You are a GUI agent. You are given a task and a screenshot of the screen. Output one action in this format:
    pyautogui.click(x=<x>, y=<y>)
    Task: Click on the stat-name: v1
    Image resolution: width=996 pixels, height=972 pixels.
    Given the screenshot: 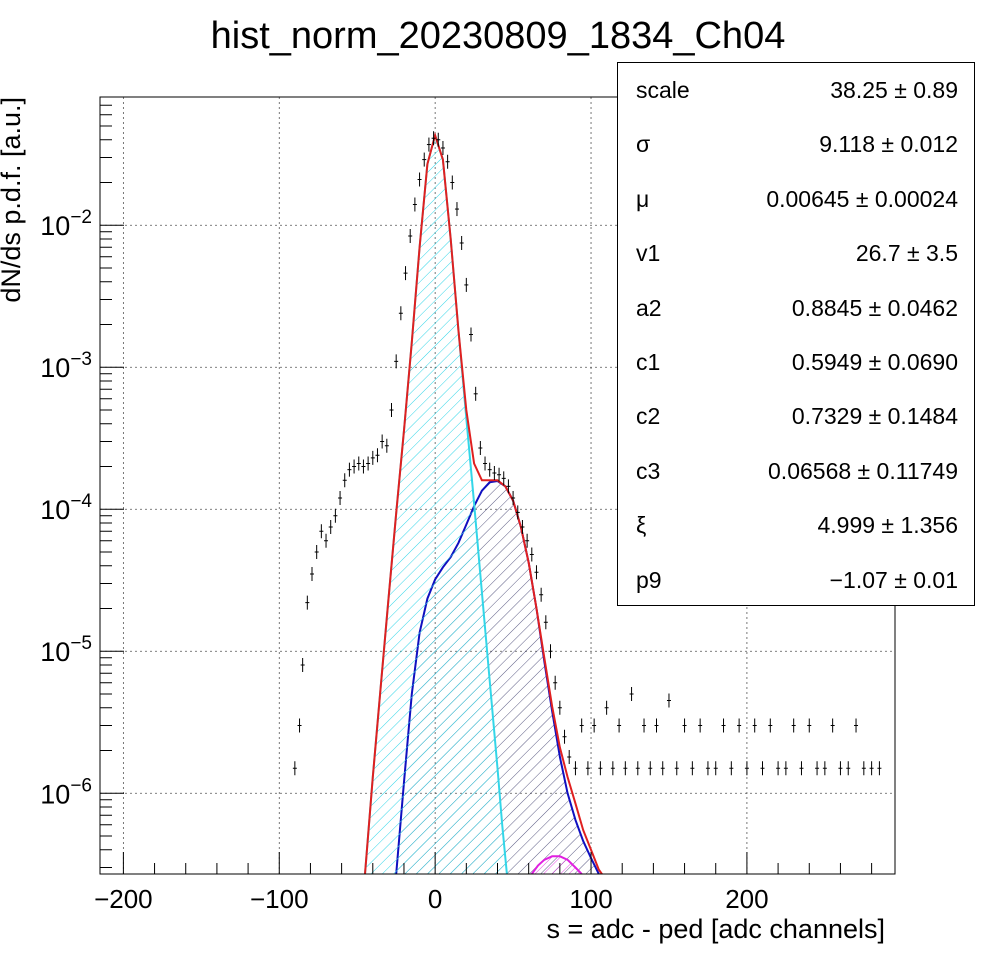 What is the action you would take?
    pyautogui.click(x=648, y=253)
    